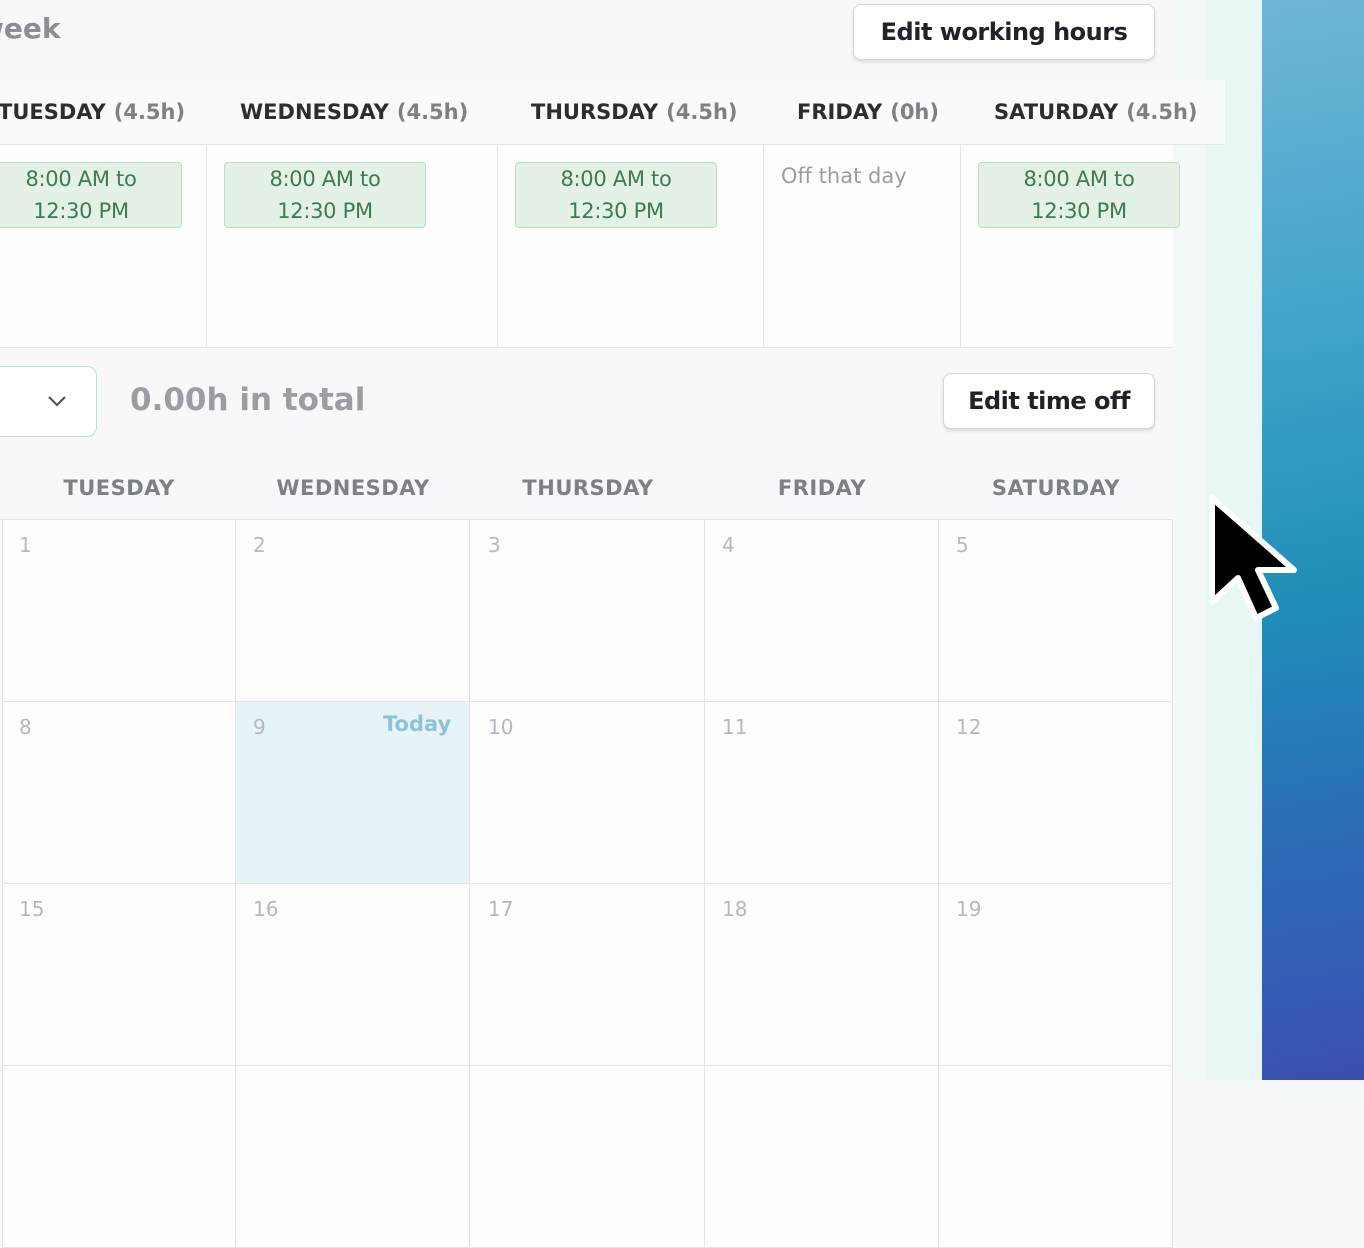 Image resolution: width=1364 pixels, height=1248 pixels. What do you see at coordinates (501, 909) in the screenshot?
I see `date-number: 17` at bounding box center [501, 909].